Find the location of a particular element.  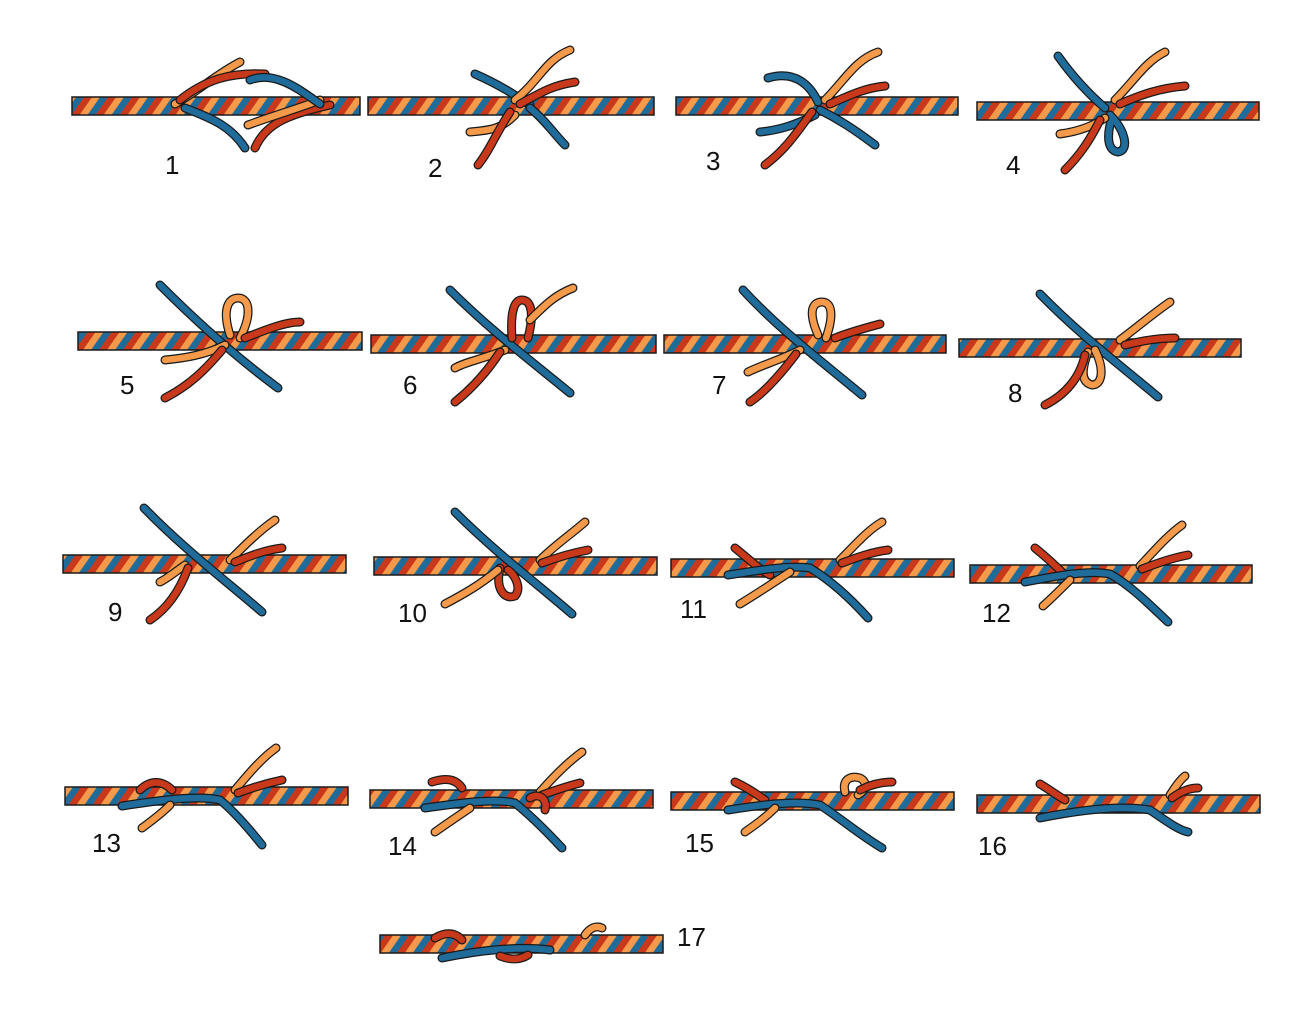

step-6: 6 is located at coordinates (513, 345).